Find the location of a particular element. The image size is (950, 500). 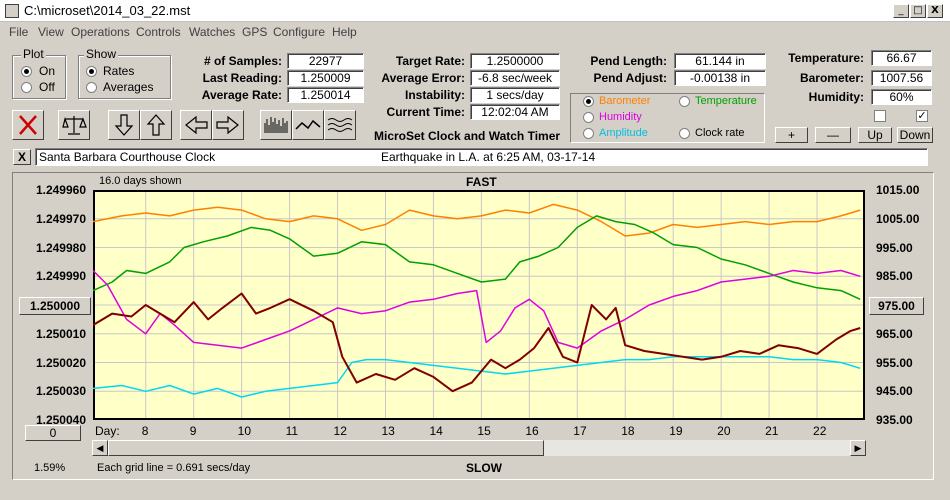

arrow-right-button is located at coordinates (228, 125).